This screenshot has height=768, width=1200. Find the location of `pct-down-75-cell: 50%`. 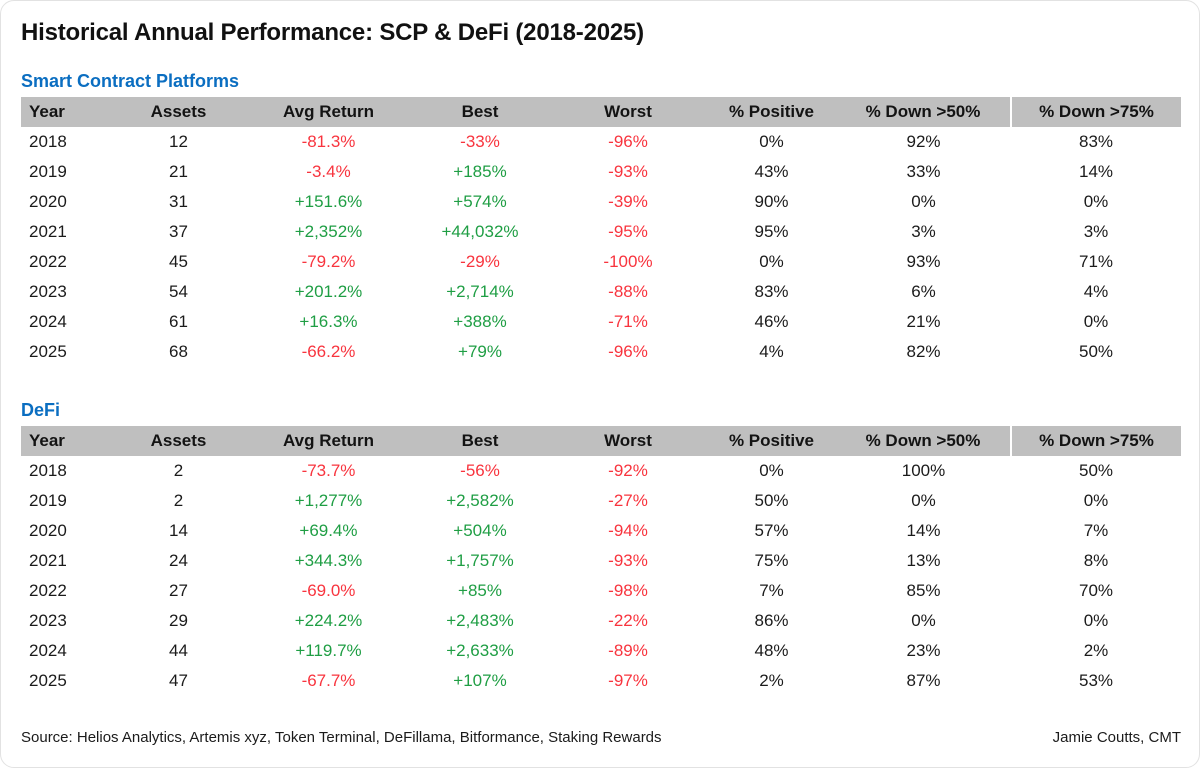

pct-down-75-cell: 50% is located at coordinates (1096, 351).